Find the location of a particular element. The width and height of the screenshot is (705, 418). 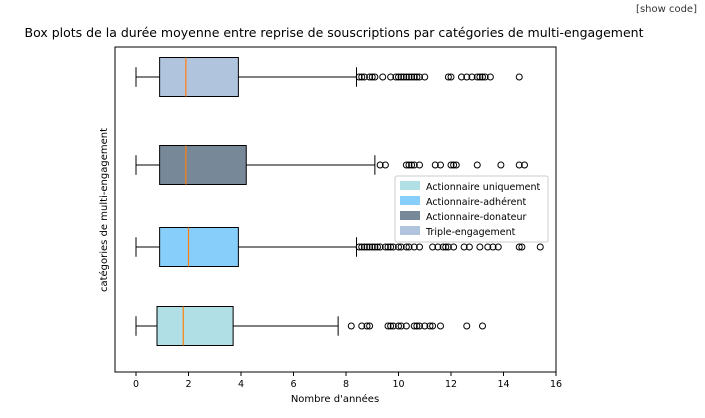

x-axis-label: Nombre d'années is located at coordinates (335, 399).